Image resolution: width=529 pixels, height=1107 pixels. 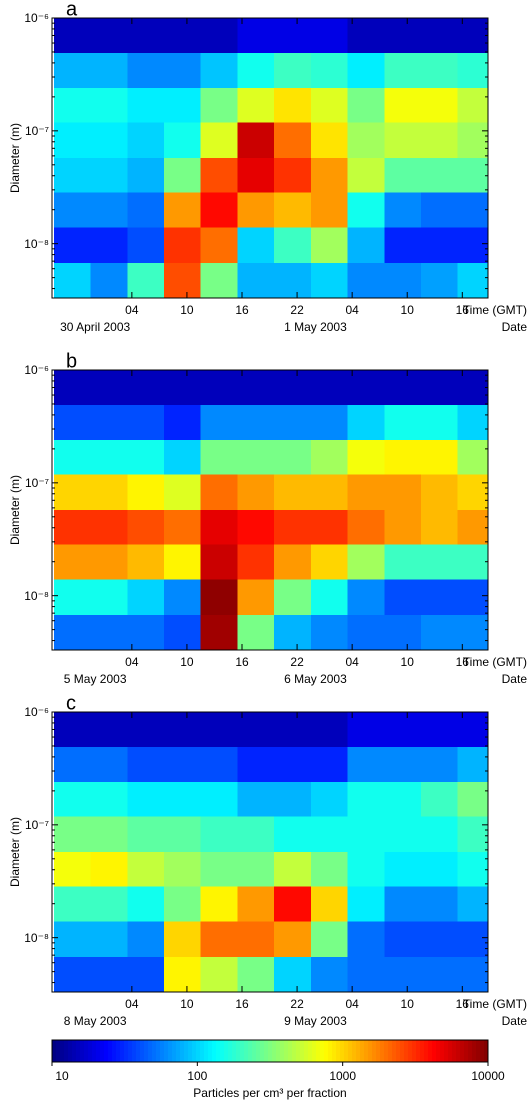 What do you see at coordinates (242, 662) in the screenshot?
I see `x-tick-label: 16` at bounding box center [242, 662].